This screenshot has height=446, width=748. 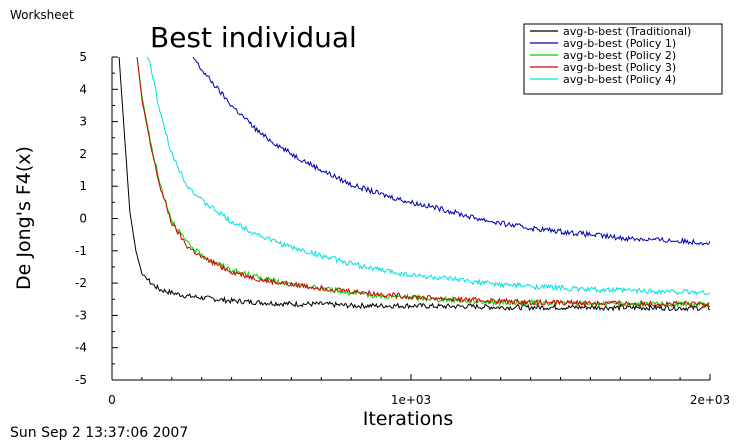 What do you see at coordinates (83, 219) in the screenshot?
I see `y-tick-label: 0` at bounding box center [83, 219].